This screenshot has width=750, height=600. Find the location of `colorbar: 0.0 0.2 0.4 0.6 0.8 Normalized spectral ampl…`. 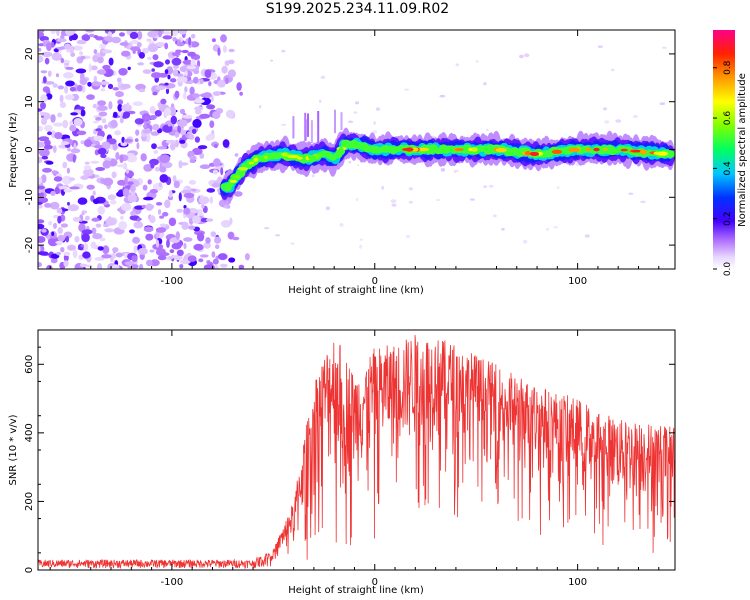

colorbar: 0.0 0.2 0.4 0.6 0.8 Normalized spectral ampl… is located at coordinates (730, 153).